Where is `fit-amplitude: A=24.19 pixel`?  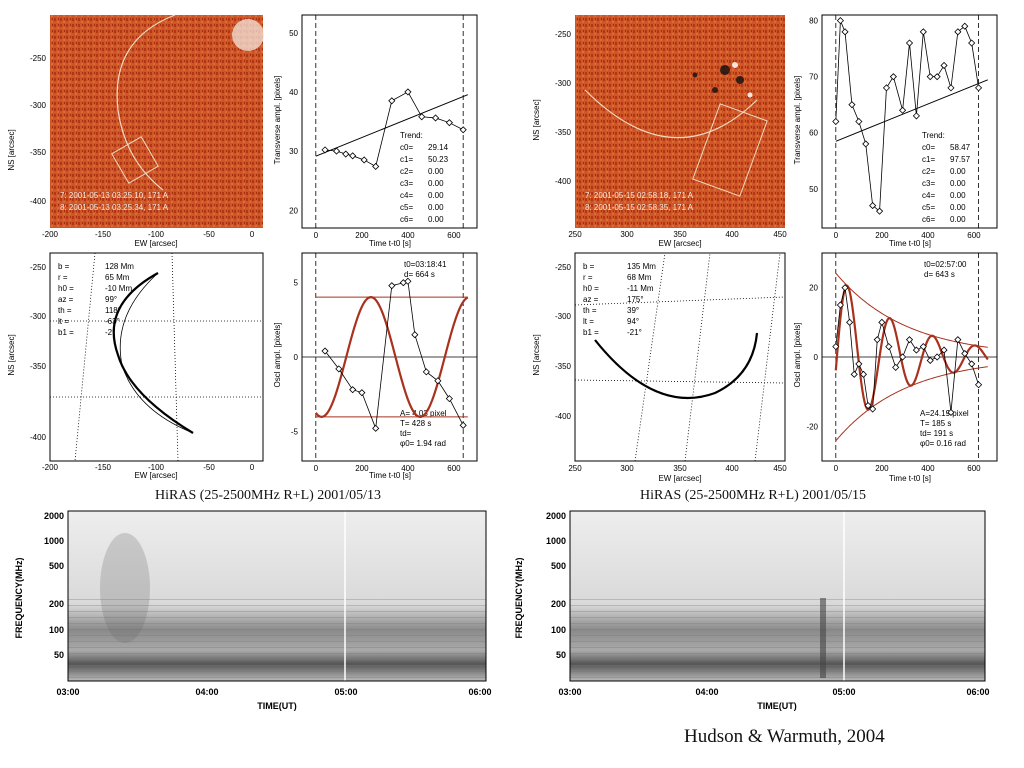
fit-amplitude: A=24.19 pixel is located at coordinates (944, 413).